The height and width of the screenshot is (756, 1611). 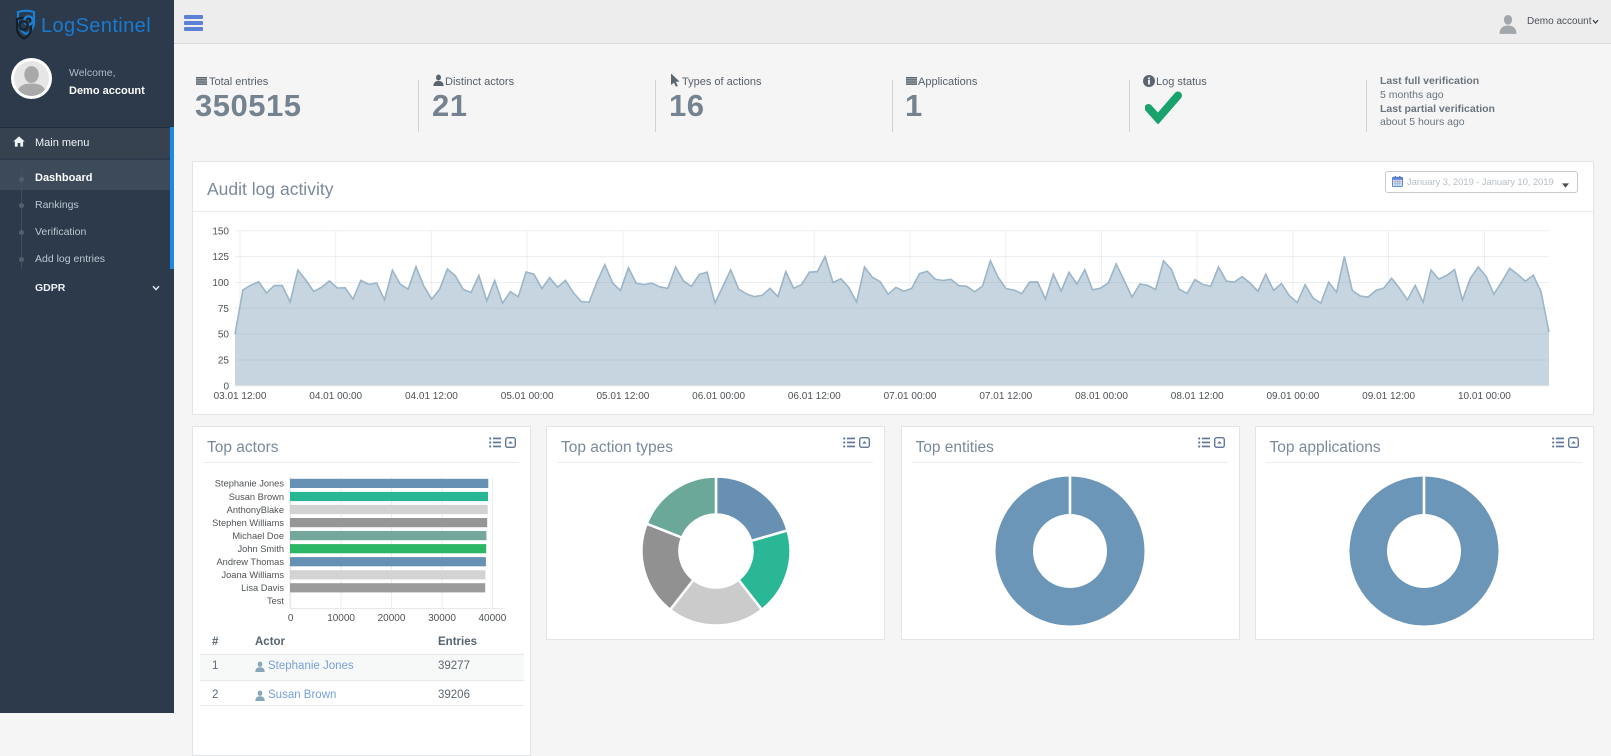 I want to click on svg-text: 07.01 12:00, so click(x=1005, y=396).